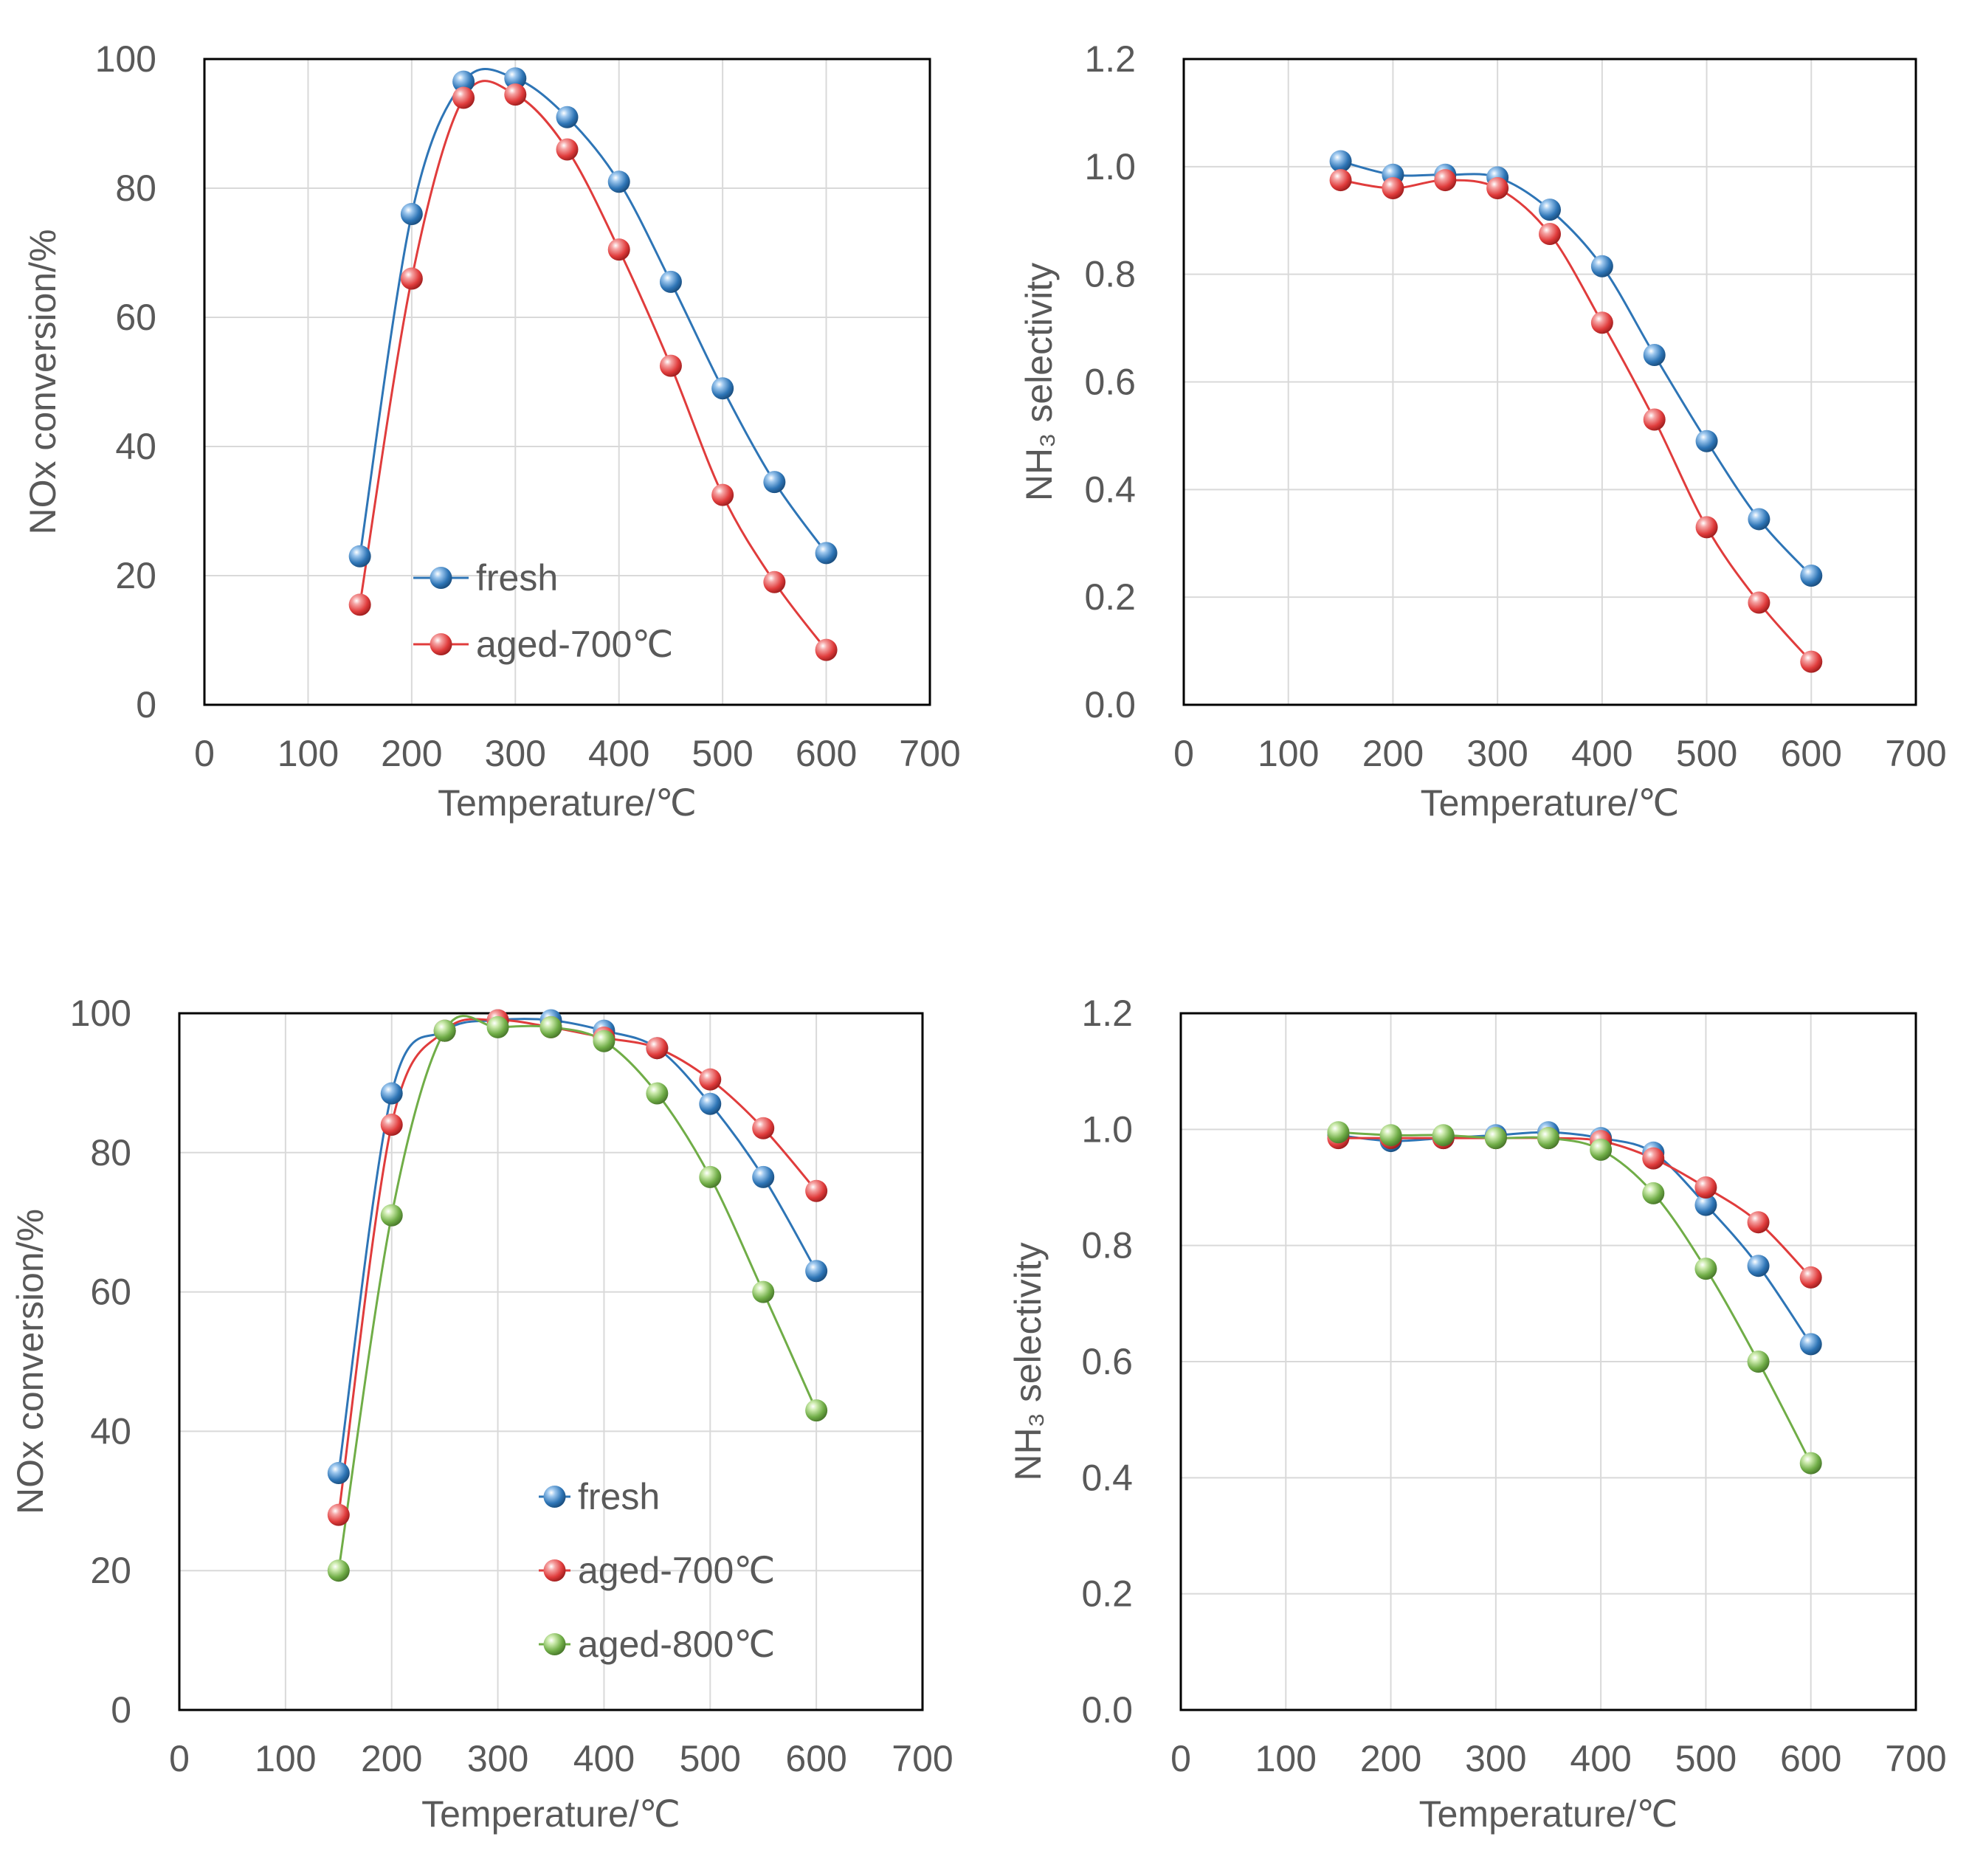 The height and width of the screenshot is (1876, 1969). I want to click on x-tick-label: 600, so click(1810, 1758).